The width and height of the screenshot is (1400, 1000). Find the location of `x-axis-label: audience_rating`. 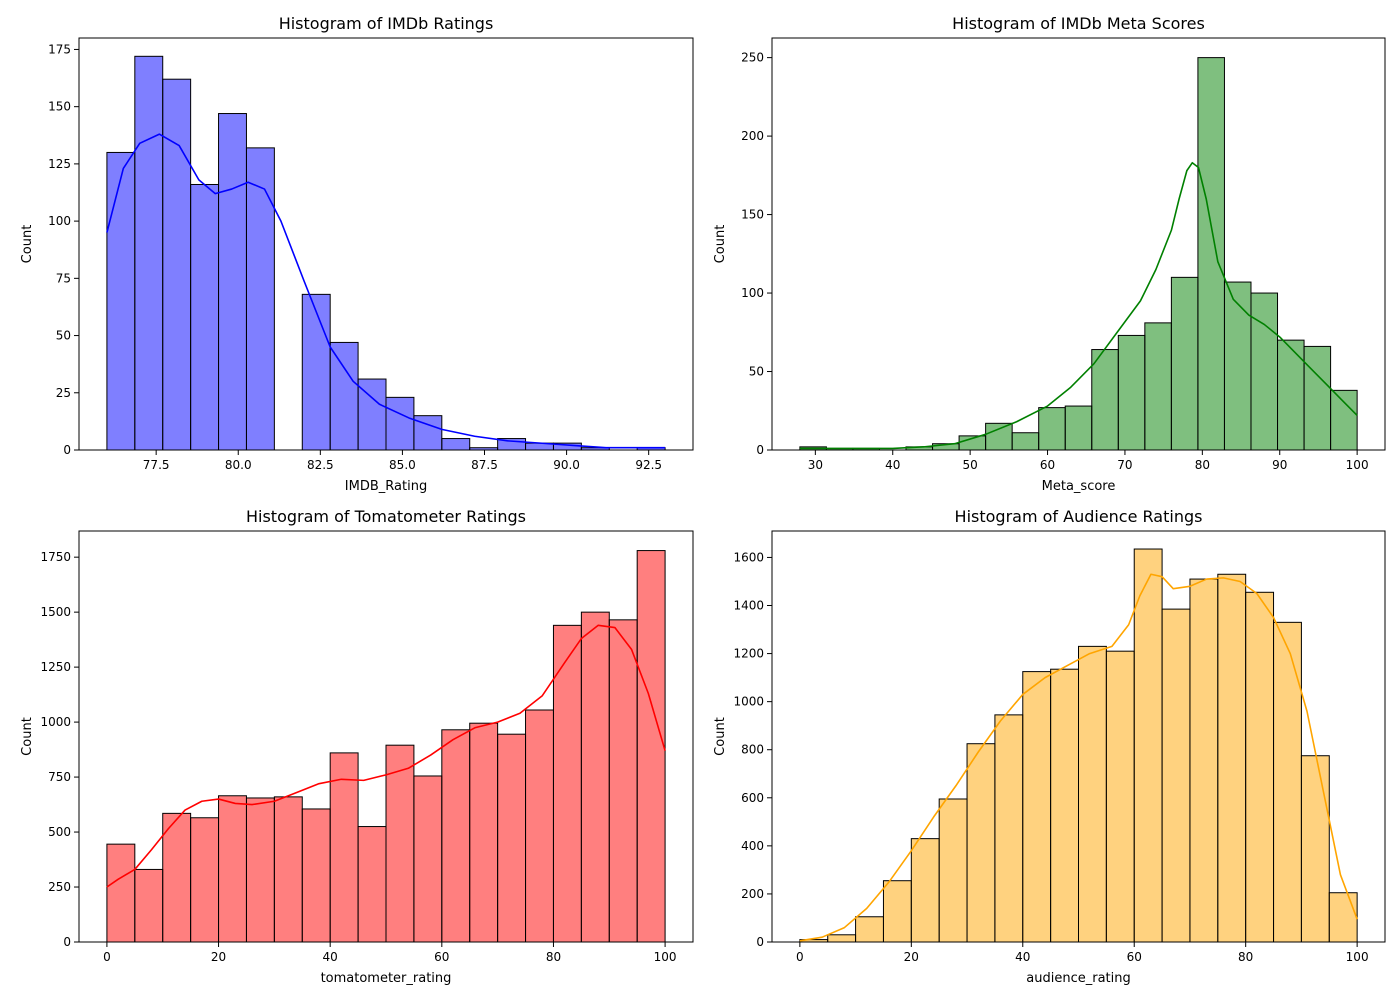

x-axis-label: audience_rating is located at coordinates (1078, 978).